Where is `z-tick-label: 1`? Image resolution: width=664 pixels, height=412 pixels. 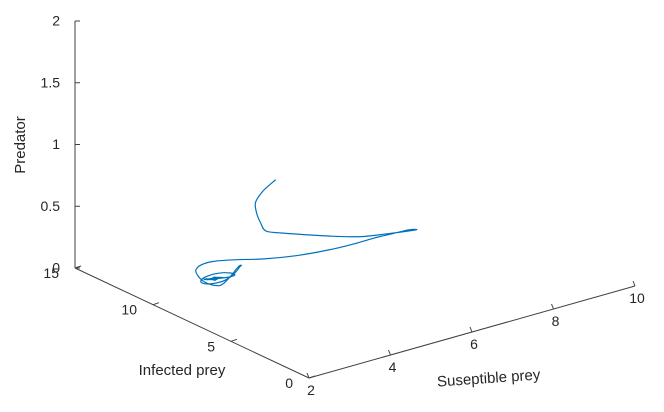 z-tick-label: 1 is located at coordinates (56, 144).